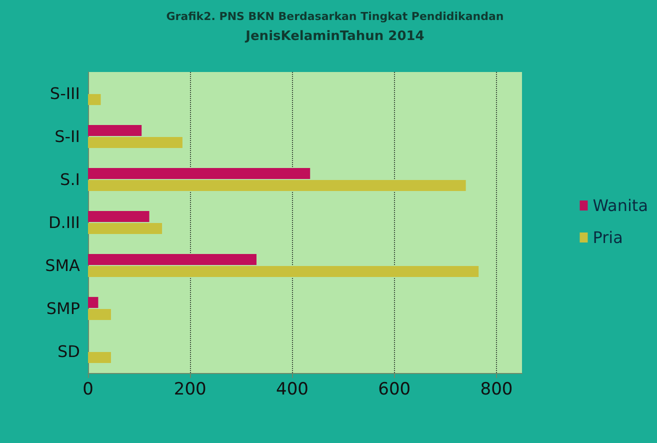 The width and height of the screenshot is (657, 443). Describe the element at coordinates (334, 36) in the screenshot. I see `chart-subtitle: JenisKelaminTahun 2014` at that location.